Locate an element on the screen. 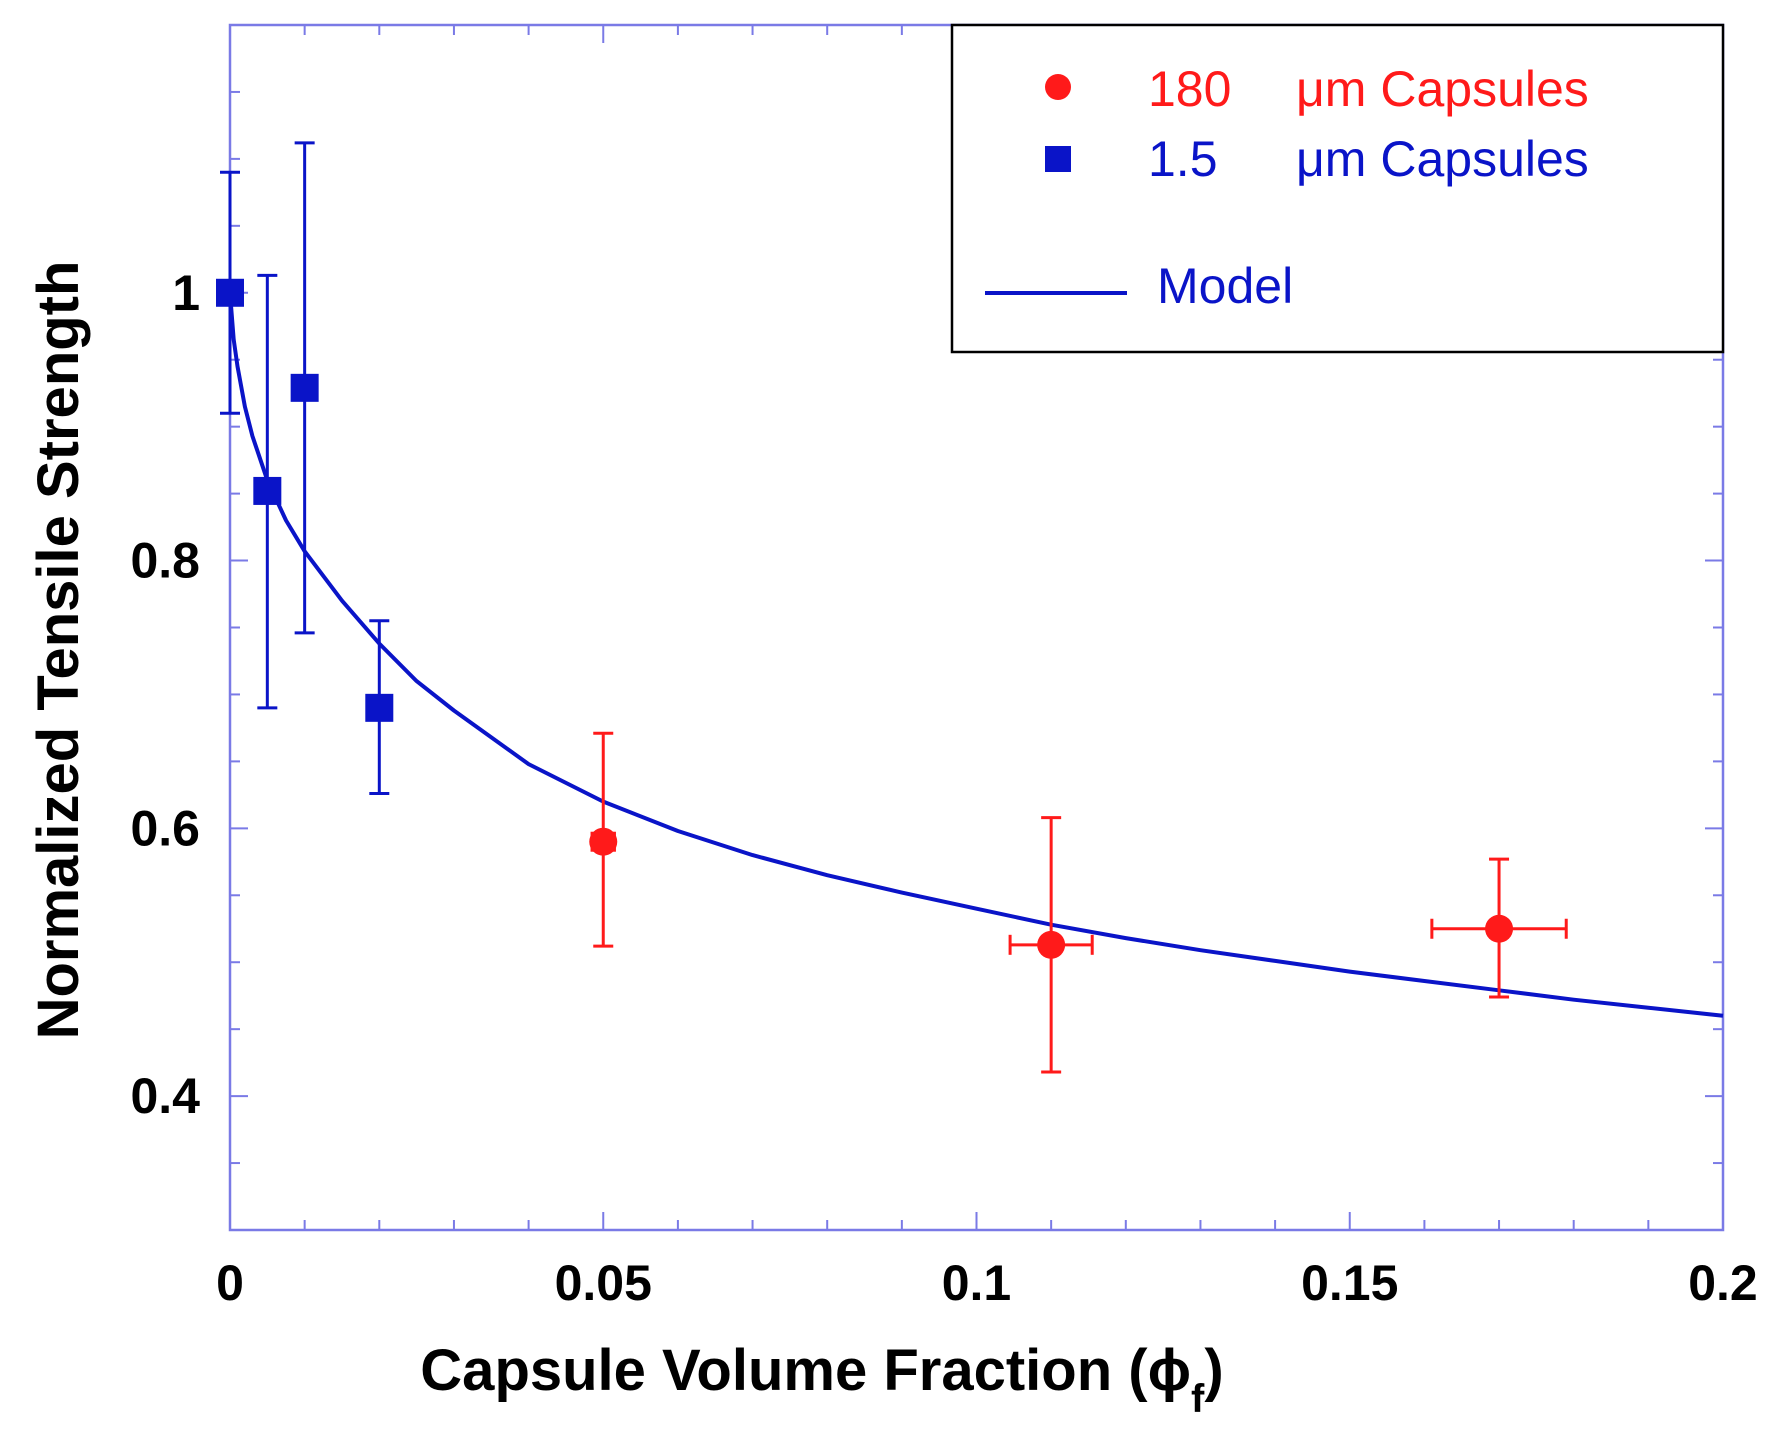  x-tick-label: 0.1 is located at coordinates (977, 1283).